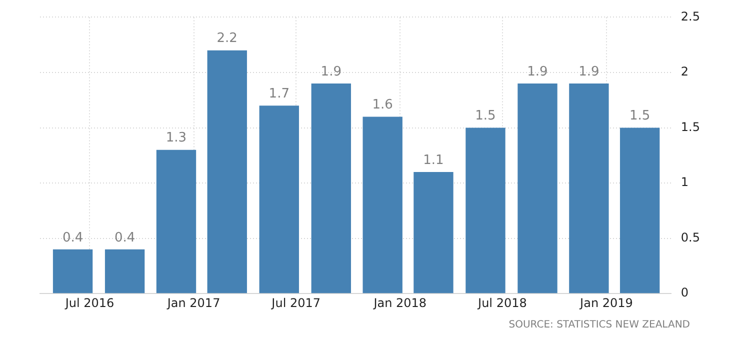  I want to click on source-note: SOURCE: STATISTICS NEW ZEALAND, so click(599, 325).